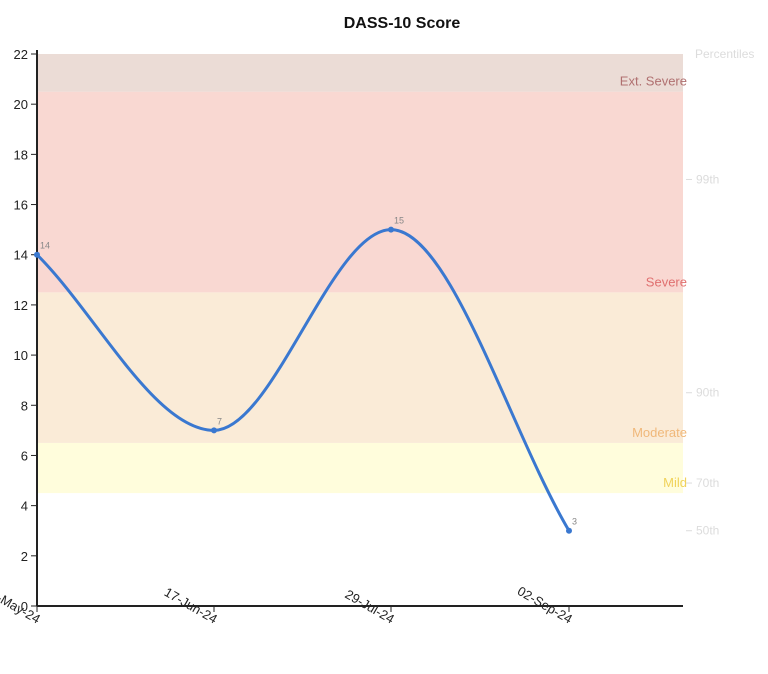 The height and width of the screenshot is (674, 768). Describe the element at coordinates (26, 330) in the screenshot. I see `y-axis: 0 2 4 6 8 10 12 14 16 18 20 22` at that location.